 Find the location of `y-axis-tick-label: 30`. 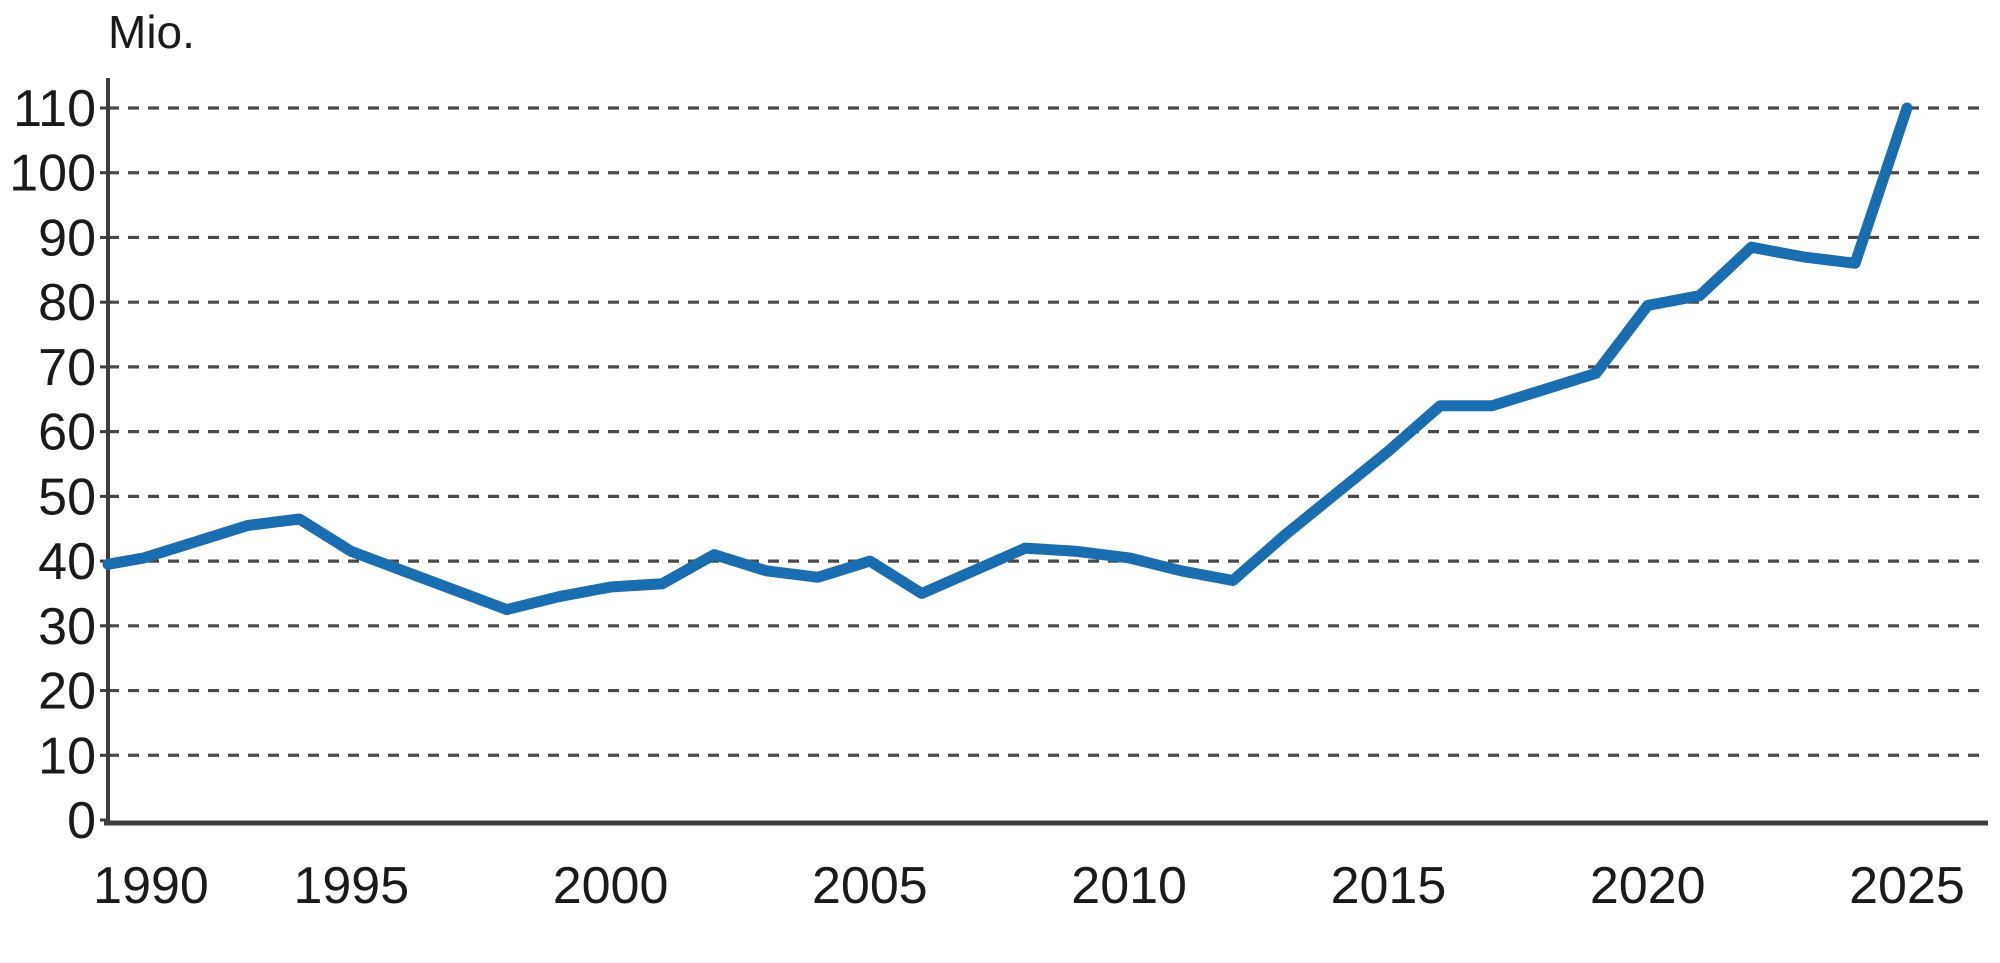

y-axis-tick-label: 30 is located at coordinates (67, 627).